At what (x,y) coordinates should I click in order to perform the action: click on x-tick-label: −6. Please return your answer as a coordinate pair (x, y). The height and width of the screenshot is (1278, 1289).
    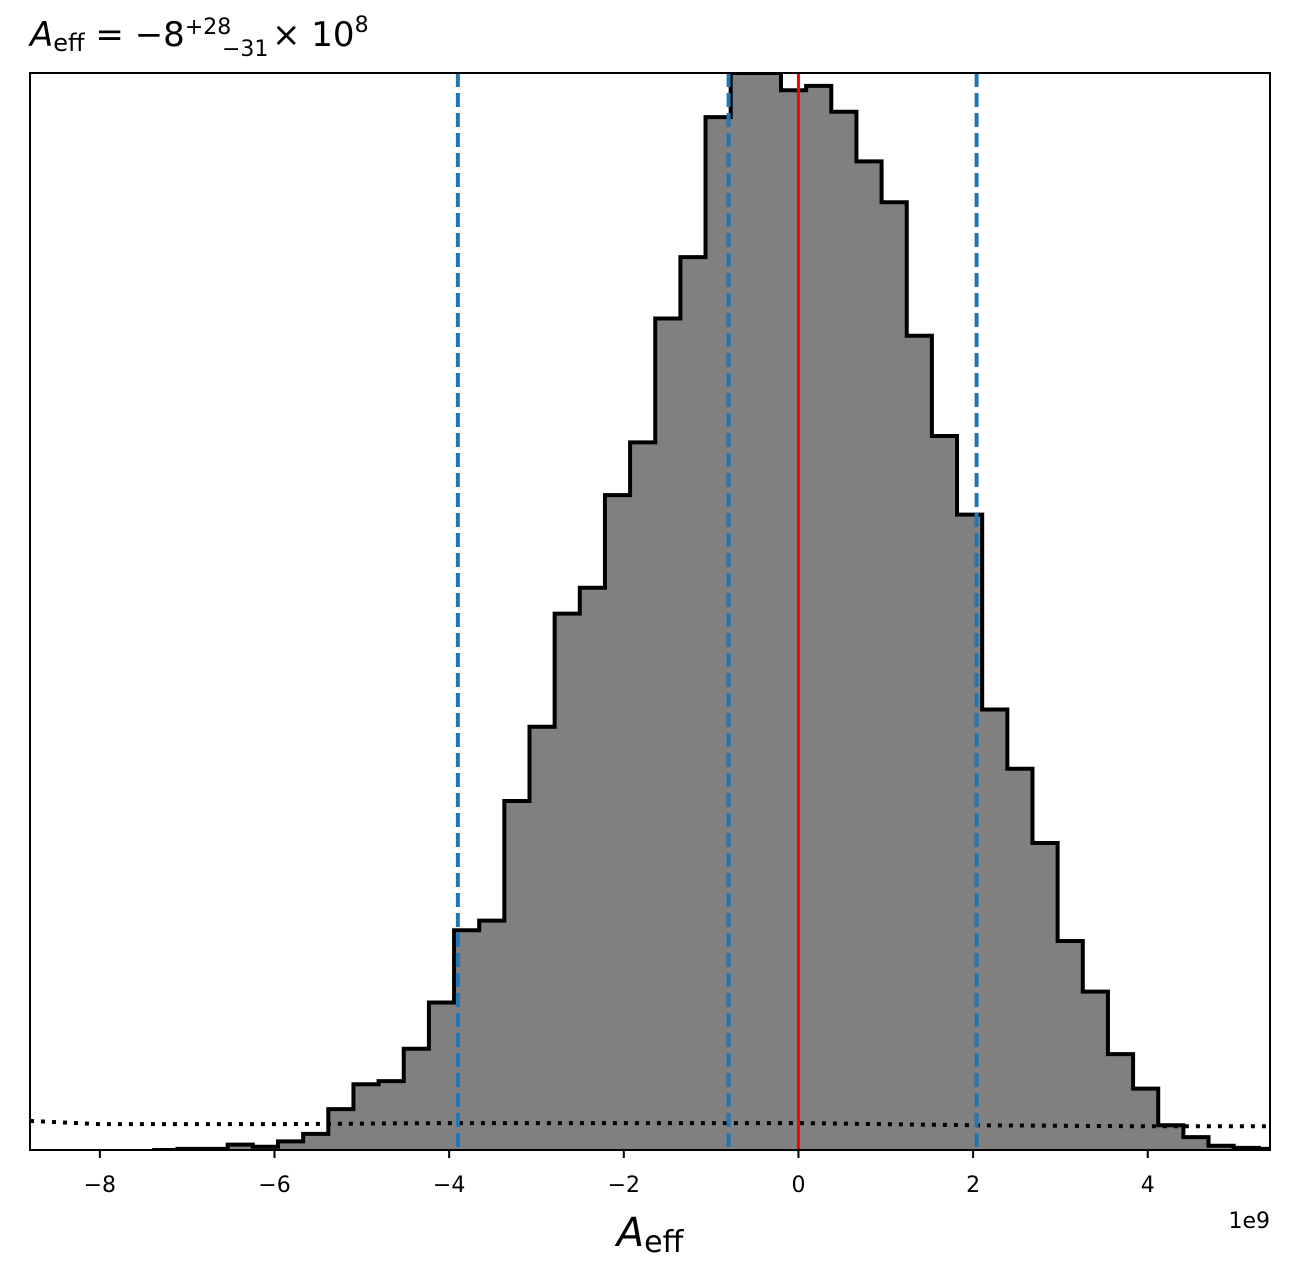
    Looking at the image, I should click on (274, 1185).